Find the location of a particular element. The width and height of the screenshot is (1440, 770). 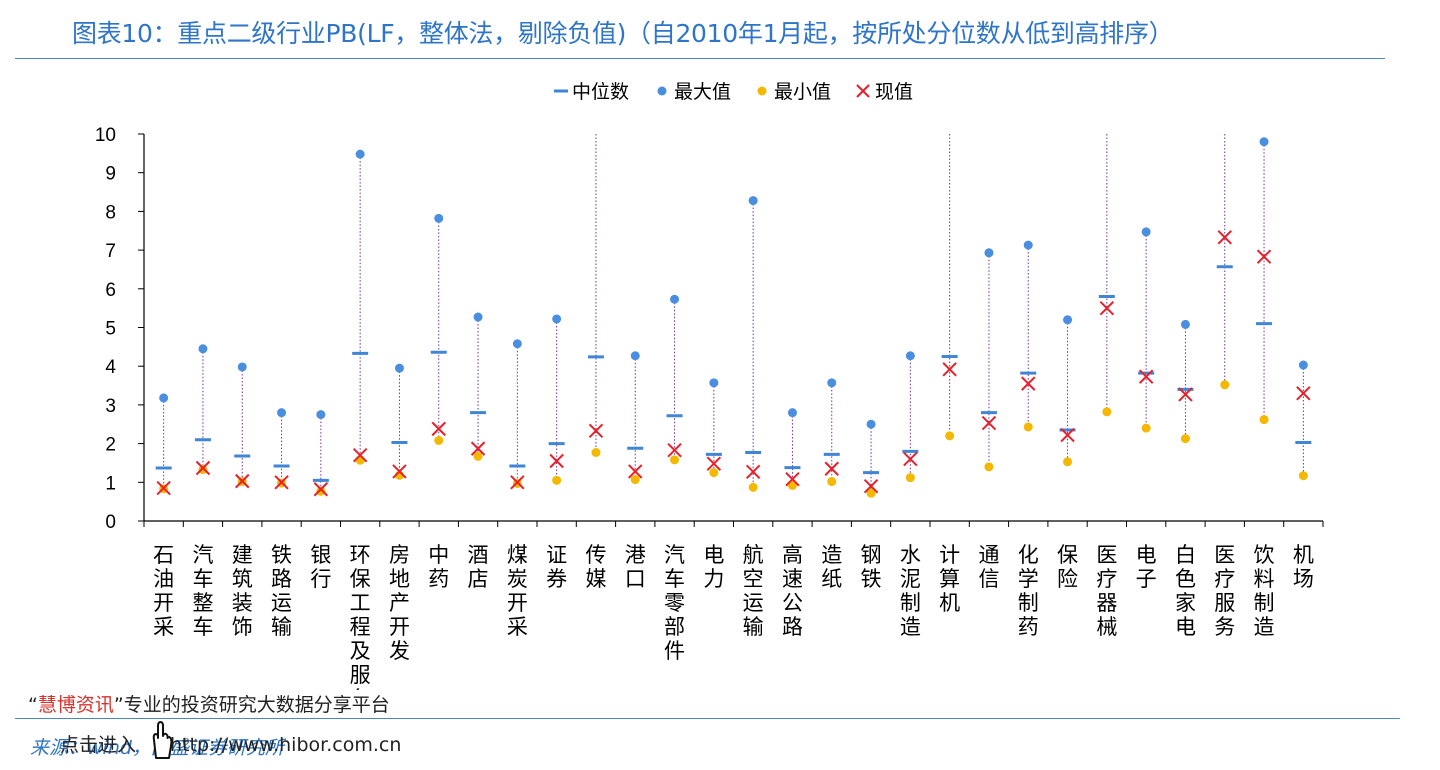

x-category-label: 铁路运输 is located at coordinates (281, 591).